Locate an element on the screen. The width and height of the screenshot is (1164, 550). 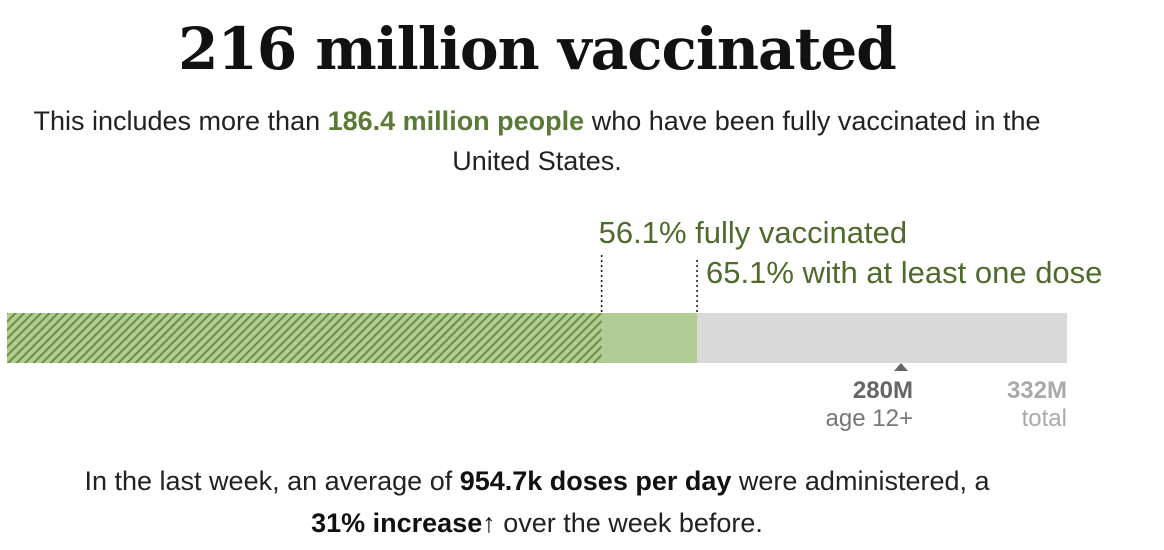
footer-line-2: 31% increase↑ over the week before. is located at coordinates (537, 523).